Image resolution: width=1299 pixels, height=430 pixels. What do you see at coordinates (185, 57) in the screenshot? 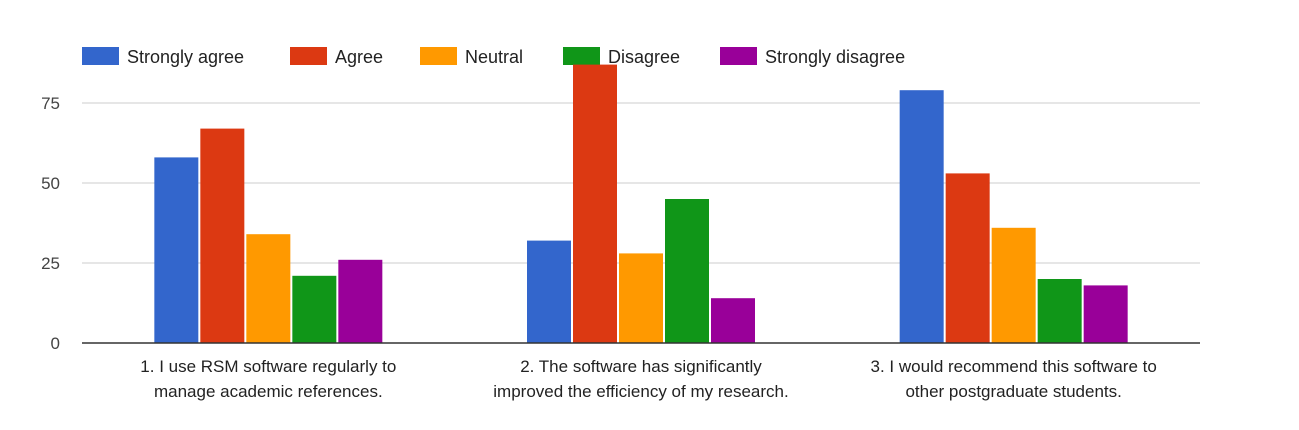
I see `legend-label: Strongly agree` at bounding box center [185, 57].